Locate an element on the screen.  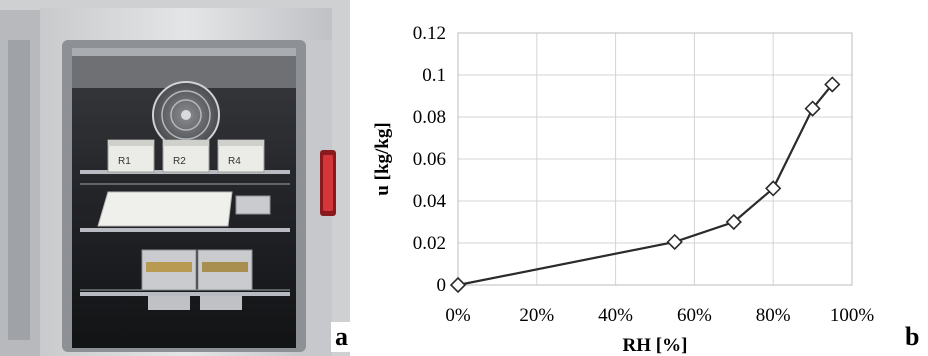
y-tick-label-6: 0.12 is located at coordinates (429, 33).